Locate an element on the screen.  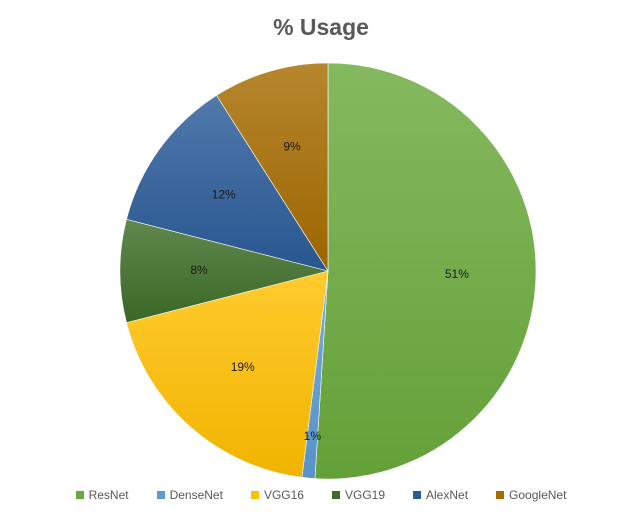
data-label-densenet: 1% is located at coordinates (313, 436).